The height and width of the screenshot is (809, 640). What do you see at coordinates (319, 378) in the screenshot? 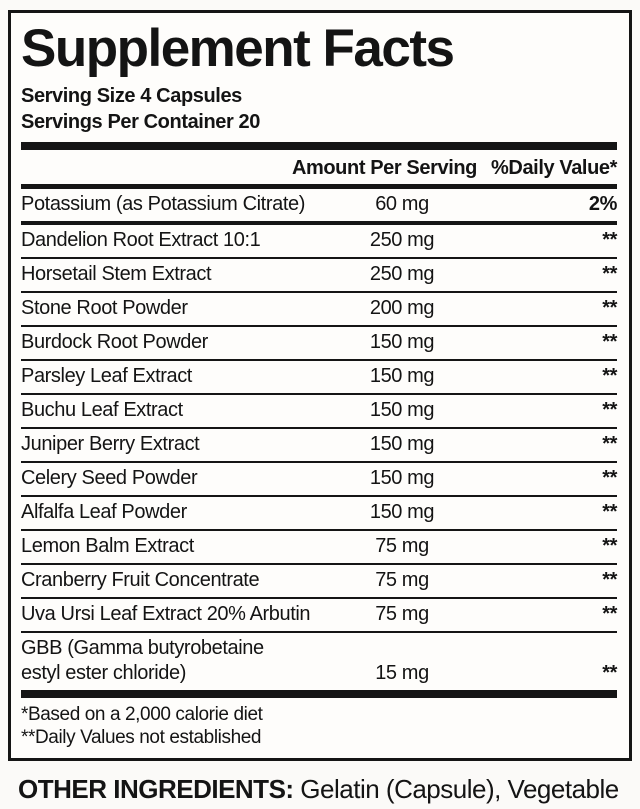
I see `table-row: Parsley Leaf Extract 150 mg **` at bounding box center [319, 378].